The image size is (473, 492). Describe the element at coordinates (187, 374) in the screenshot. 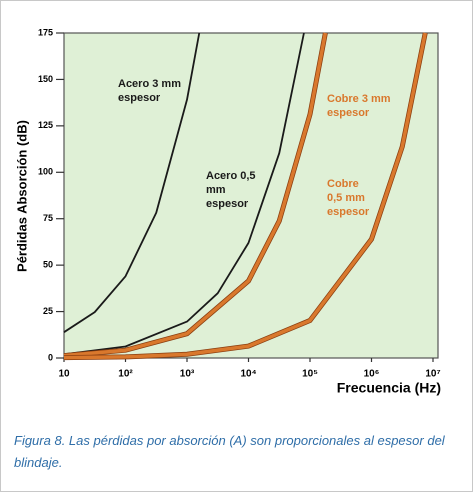

I see `x-tick-label: 10³` at that location.